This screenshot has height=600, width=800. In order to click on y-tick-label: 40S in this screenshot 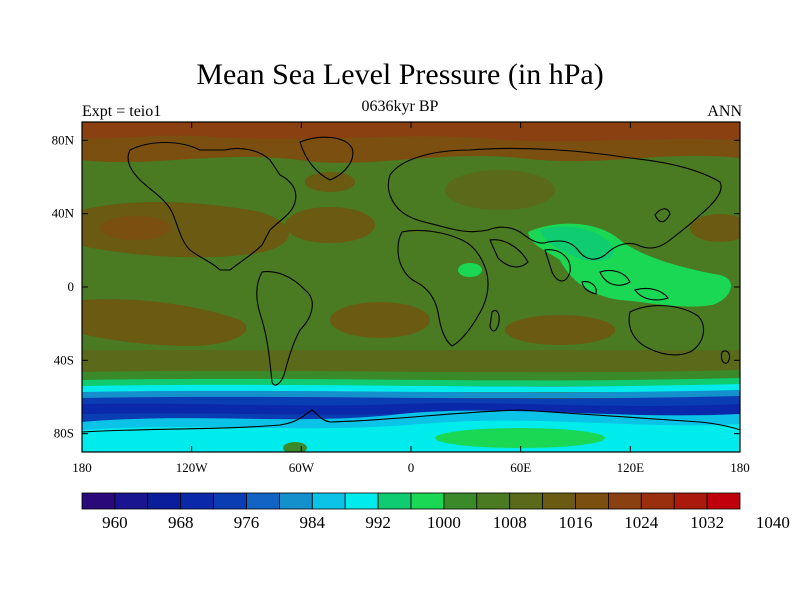, I will do `click(64, 359)`.